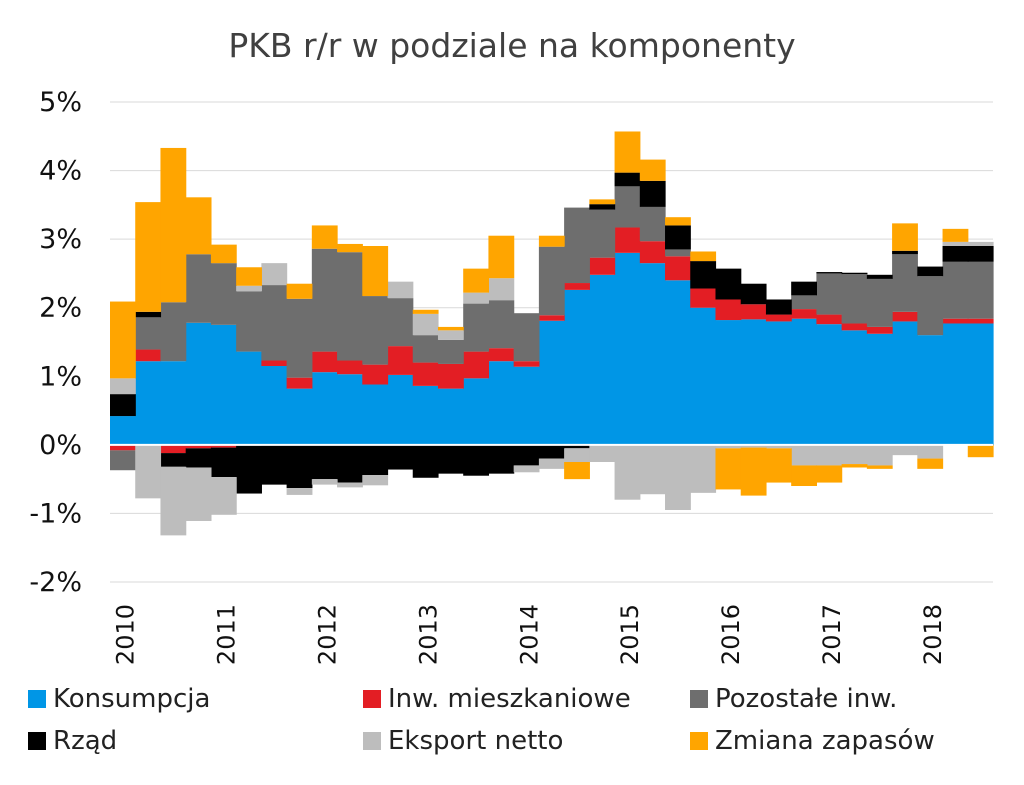 The image size is (1024, 785). Describe the element at coordinates (55, 582) in the screenshot. I see `y-tick-label: -2%` at that location.